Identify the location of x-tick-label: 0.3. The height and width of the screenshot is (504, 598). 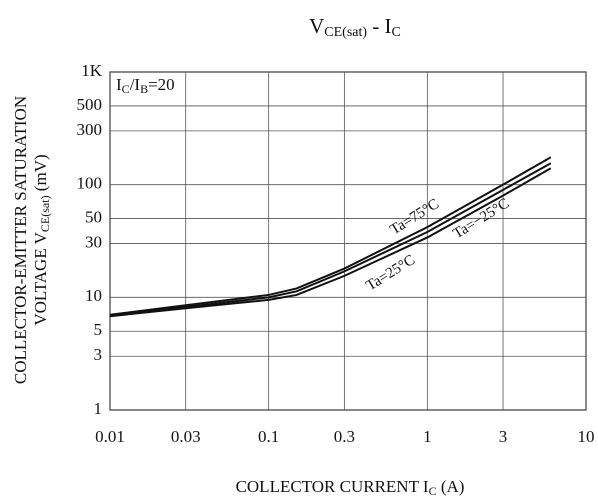
(344, 436).